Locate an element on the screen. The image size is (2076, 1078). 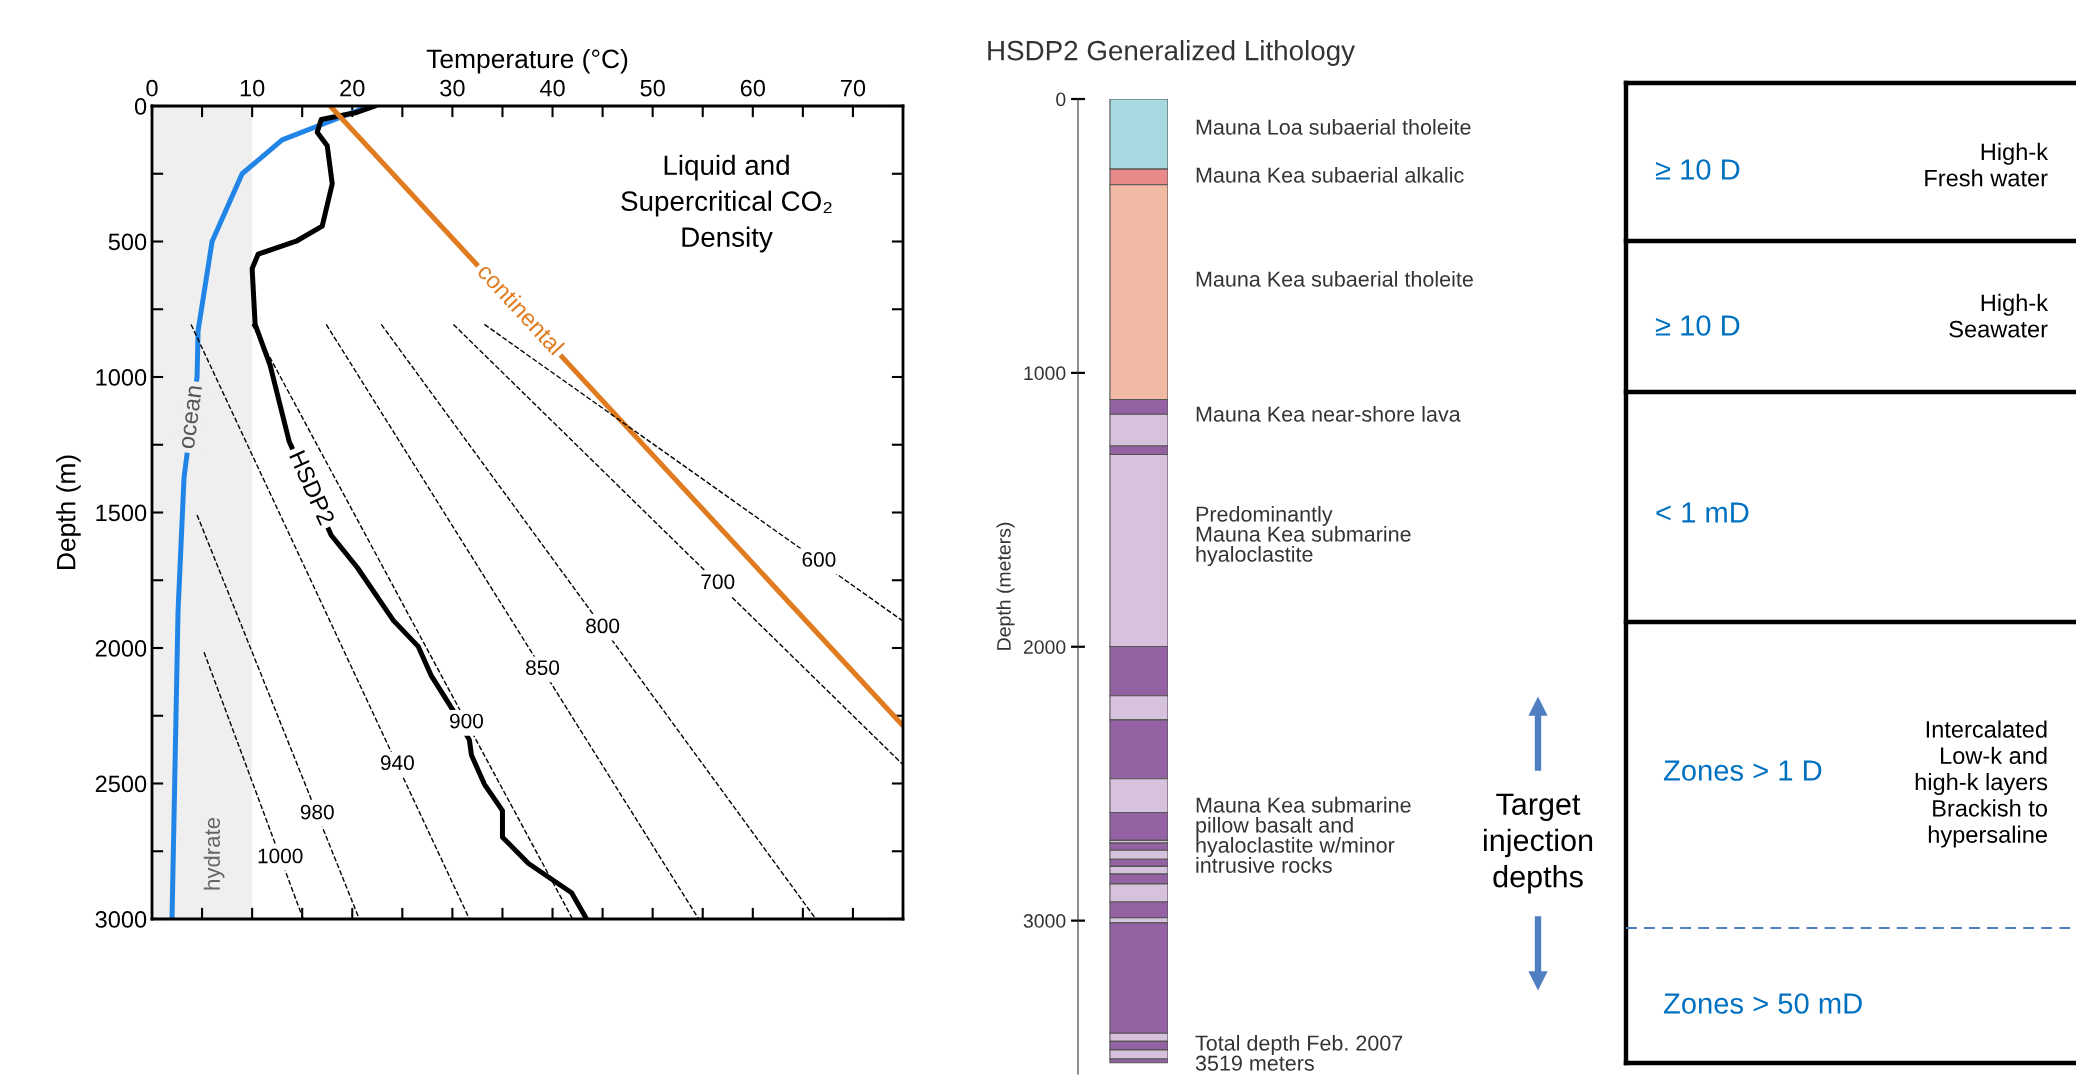
x-tick-label: 20 is located at coordinates (352, 88).